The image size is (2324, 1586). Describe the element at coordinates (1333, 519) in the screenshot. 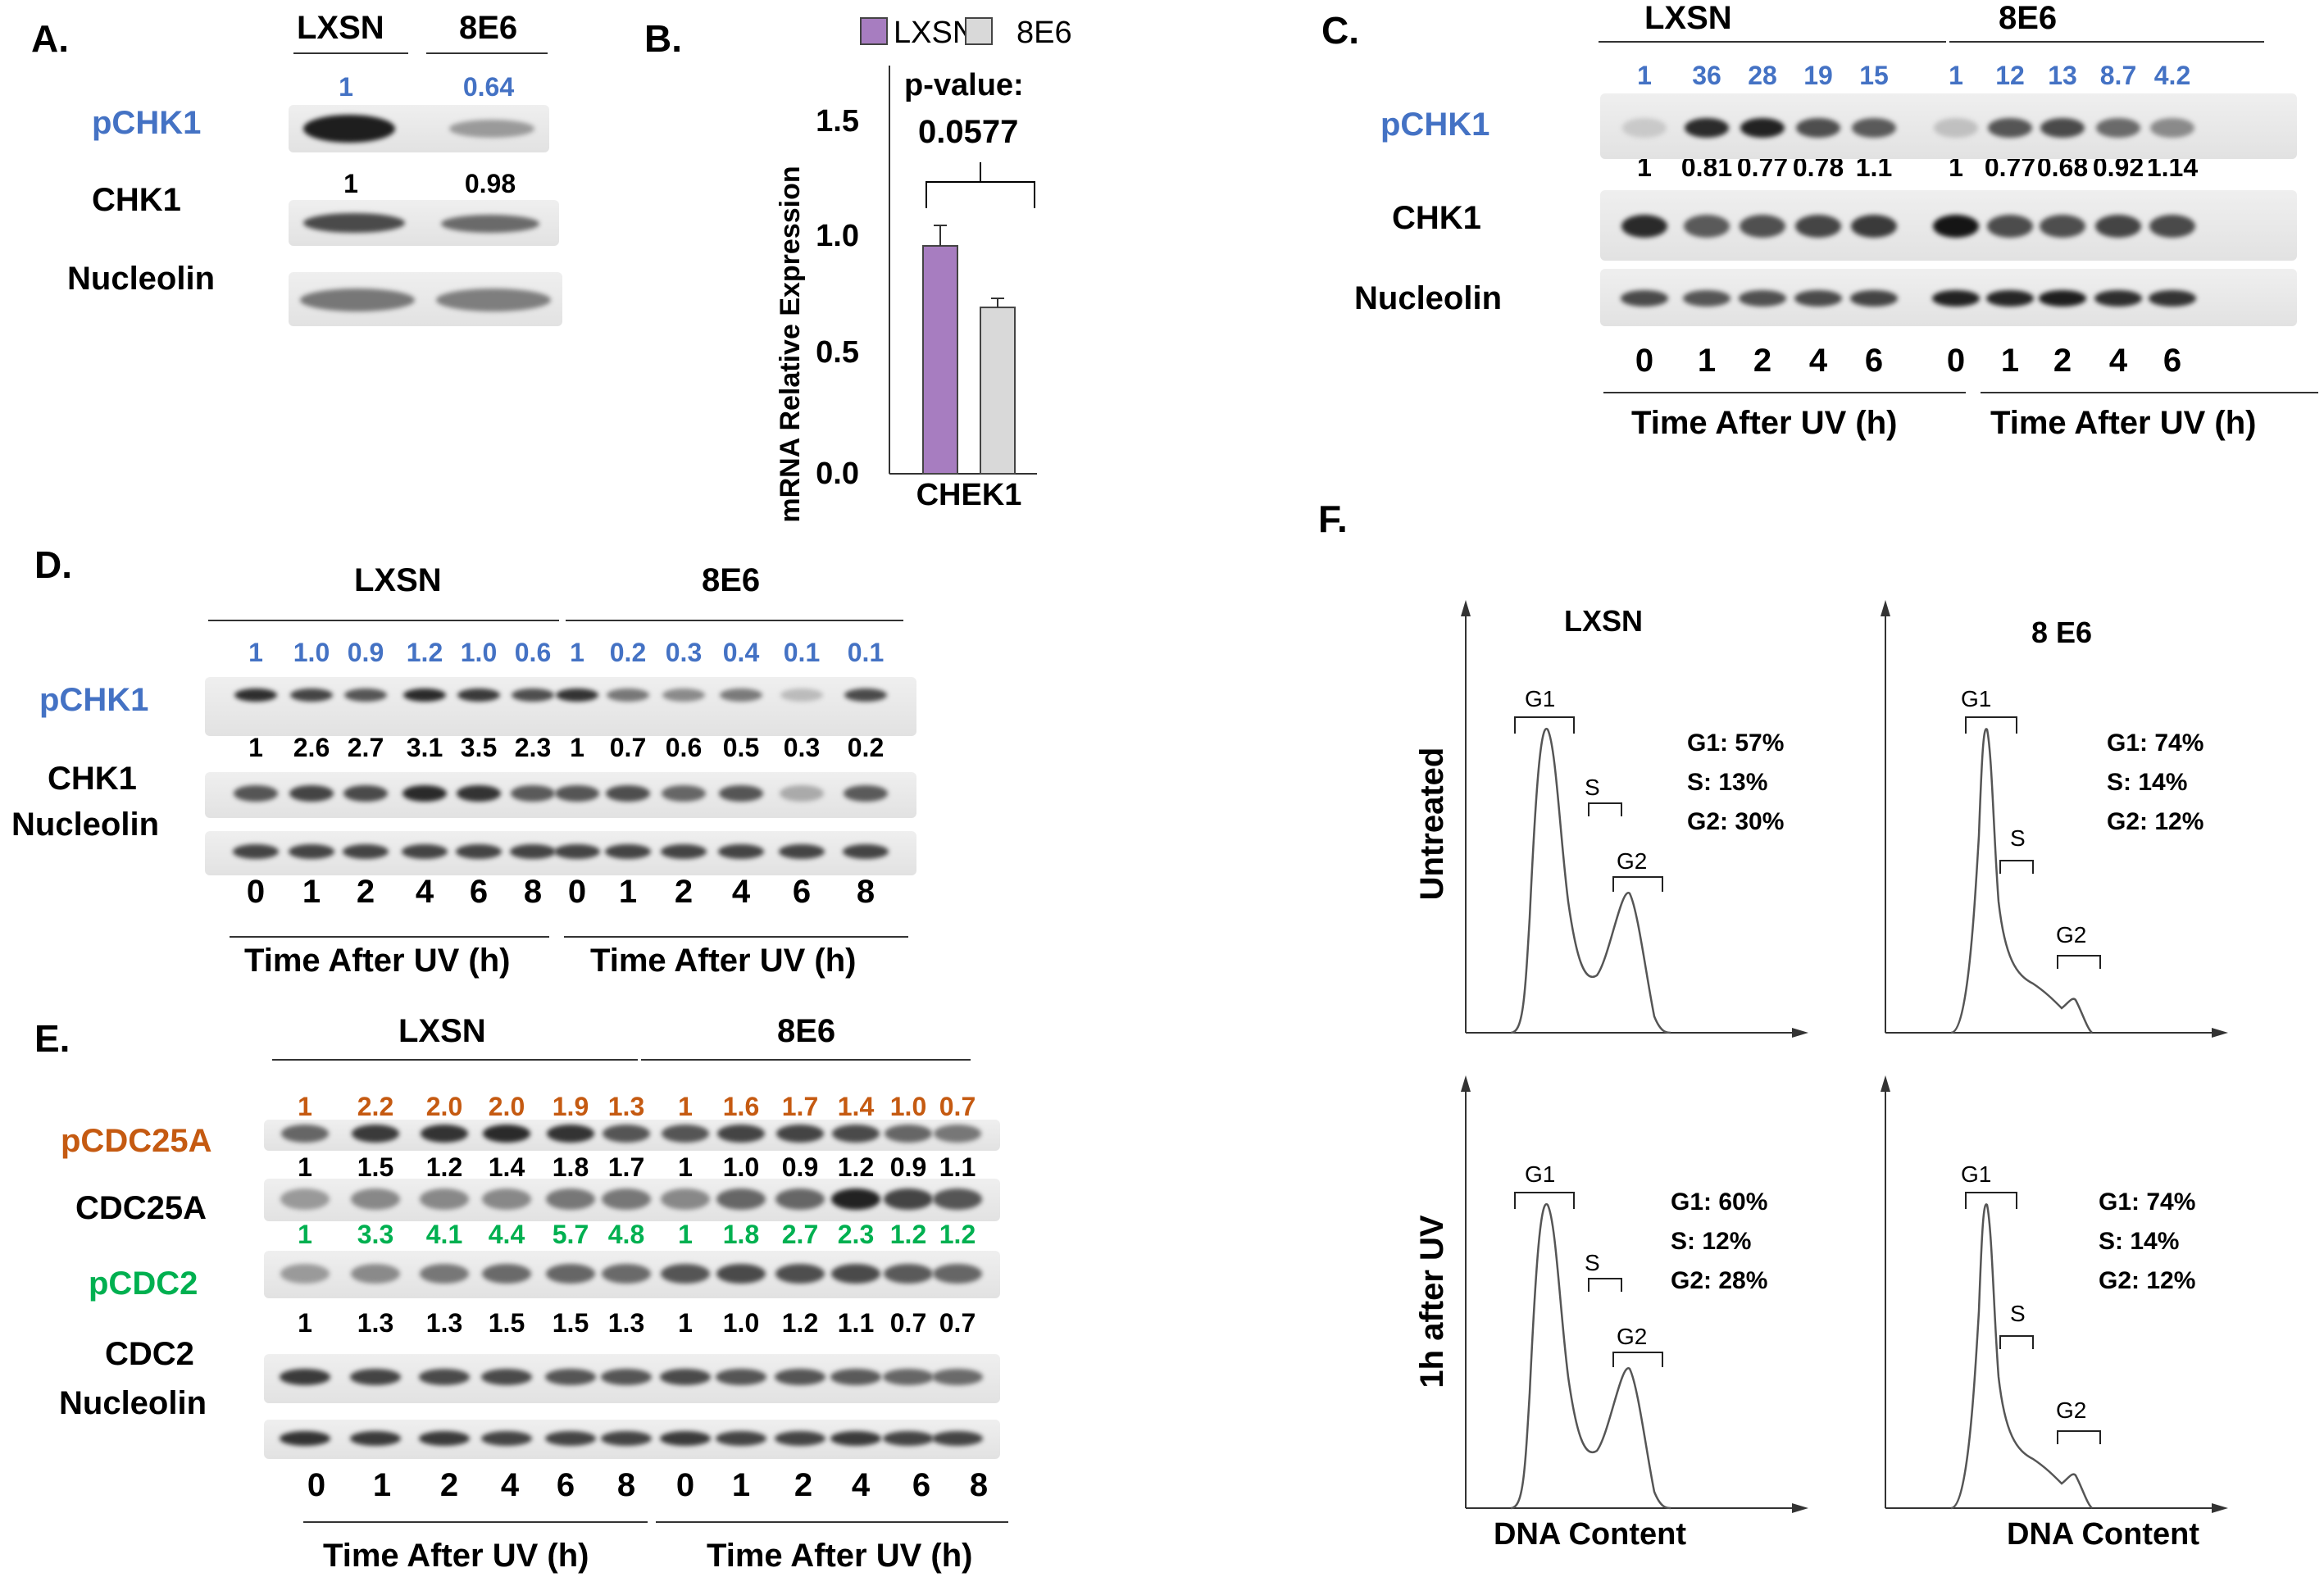

I see `panel-f-letter: F.` at that location.